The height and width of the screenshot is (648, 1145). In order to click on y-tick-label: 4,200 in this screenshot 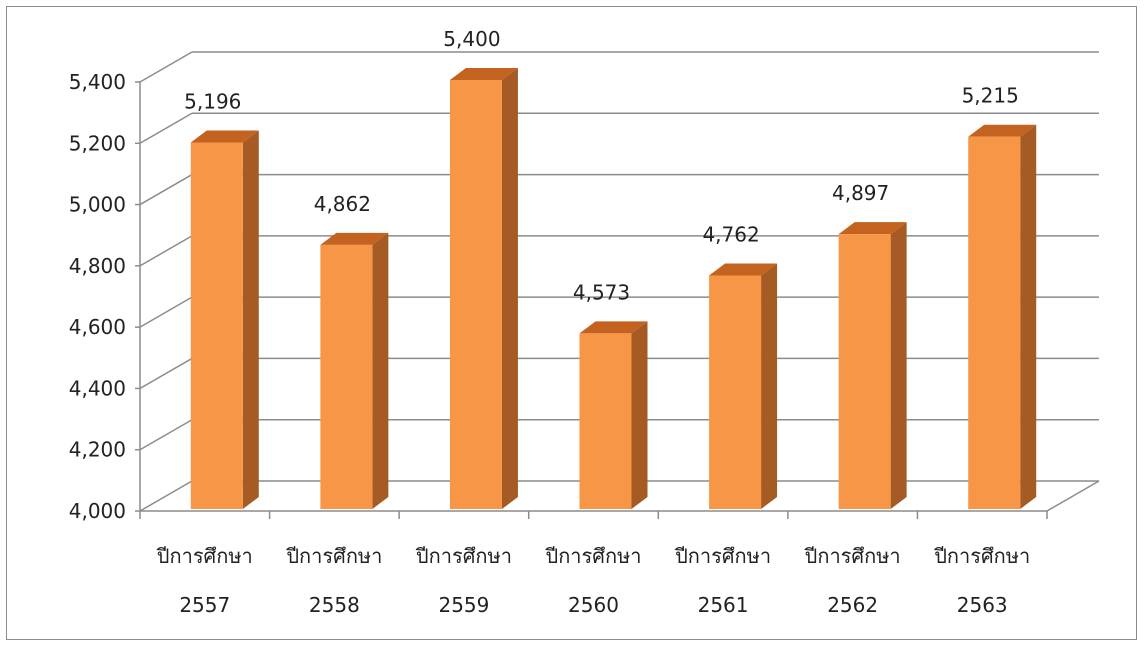, I will do `click(97, 450)`.